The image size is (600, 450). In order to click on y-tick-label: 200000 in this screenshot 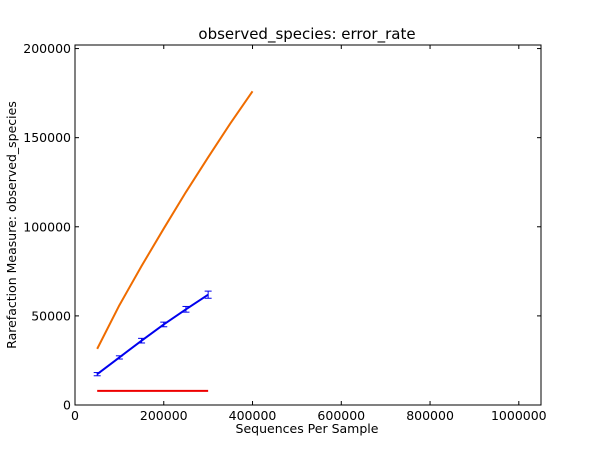, I will do `click(47, 48)`.